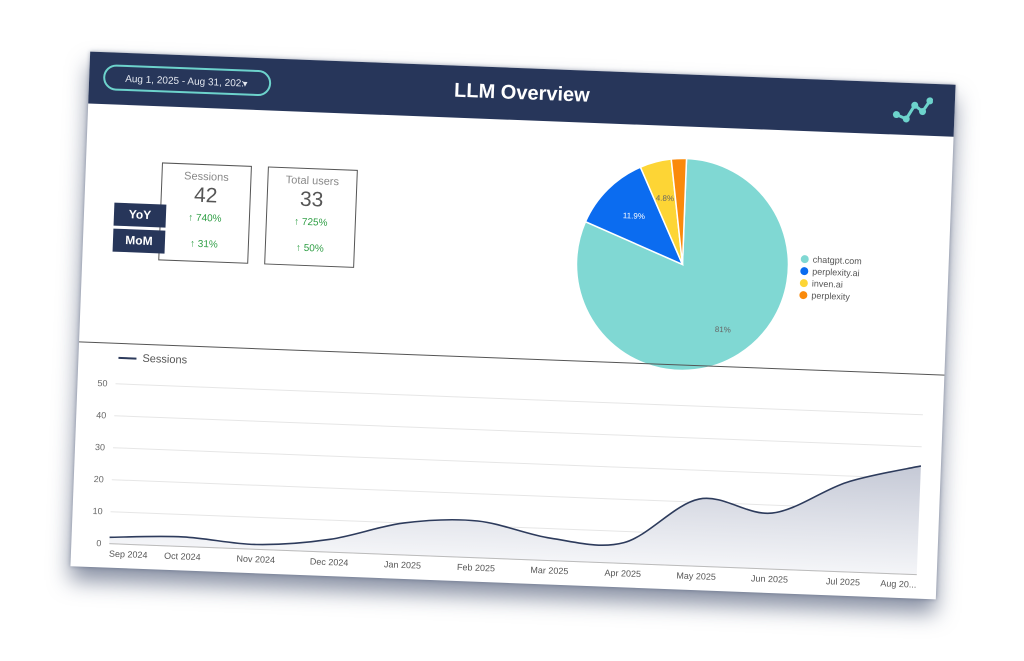 The height and width of the screenshot is (661, 1024). I want to click on legend-label: inven.ai, so click(827, 284).